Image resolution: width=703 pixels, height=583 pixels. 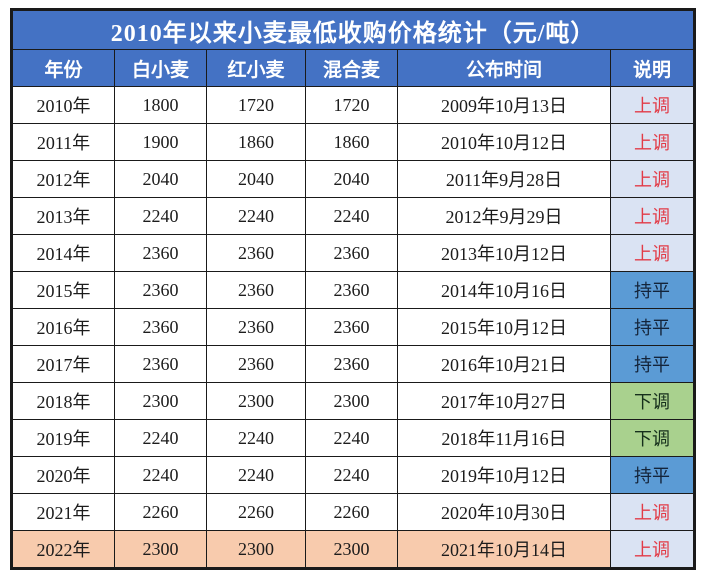 What do you see at coordinates (160, 68) in the screenshot?
I see `column-header-white-wheat: 白小麦` at bounding box center [160, 68].